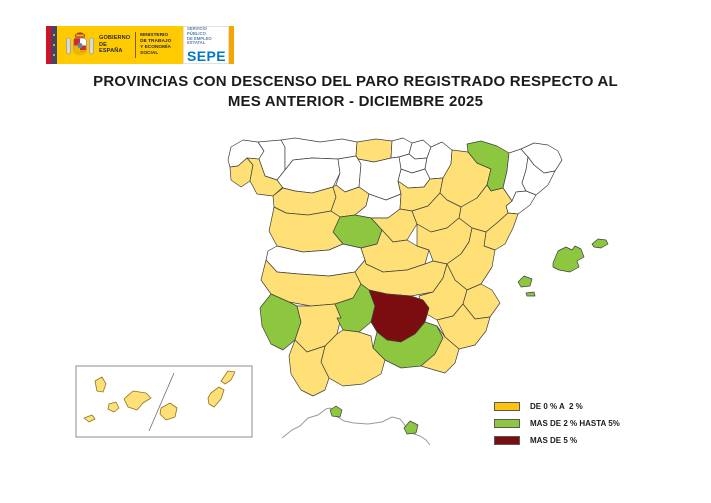 The height and width of the screenshot is (503, 711). What do you see at coordinates (197, 30) in the screenshot?
I see `sepe-service-line1: SERVICIO PÚBLICO` at bounding box center [197, 30].